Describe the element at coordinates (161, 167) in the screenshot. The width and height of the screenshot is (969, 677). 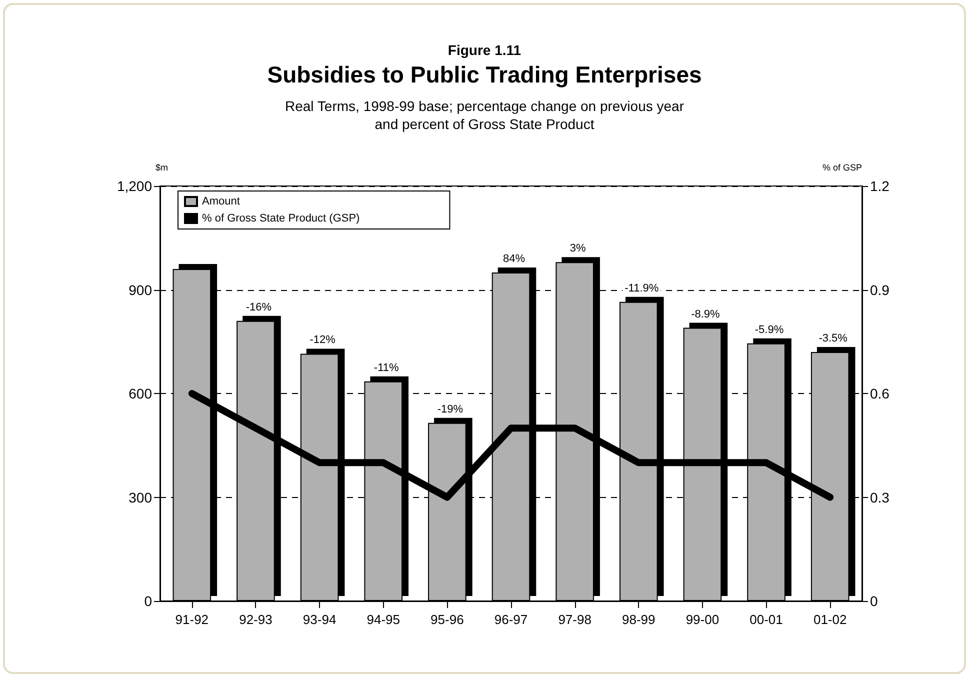
I see `y-axis-title: $m` at that location.